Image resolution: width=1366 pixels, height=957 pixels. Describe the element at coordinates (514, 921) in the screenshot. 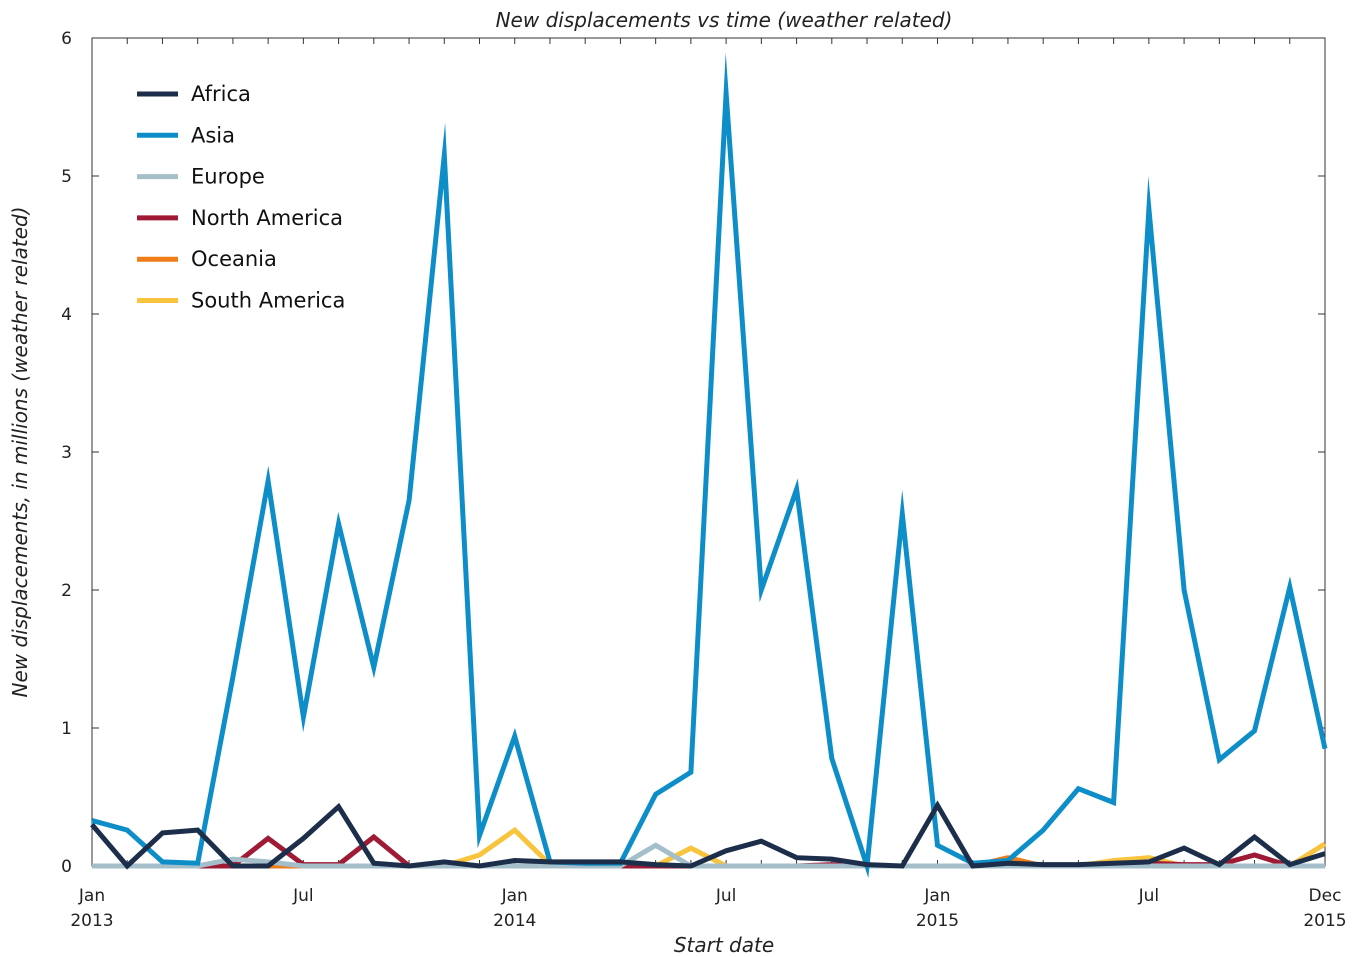

I see `x-tick-label-year: 2014` at that location.